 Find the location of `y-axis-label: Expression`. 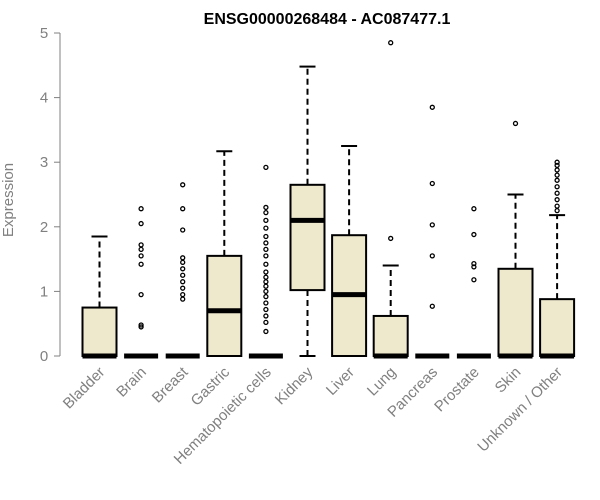

y-axis-label: Expression is located at coordinates (8, 200).